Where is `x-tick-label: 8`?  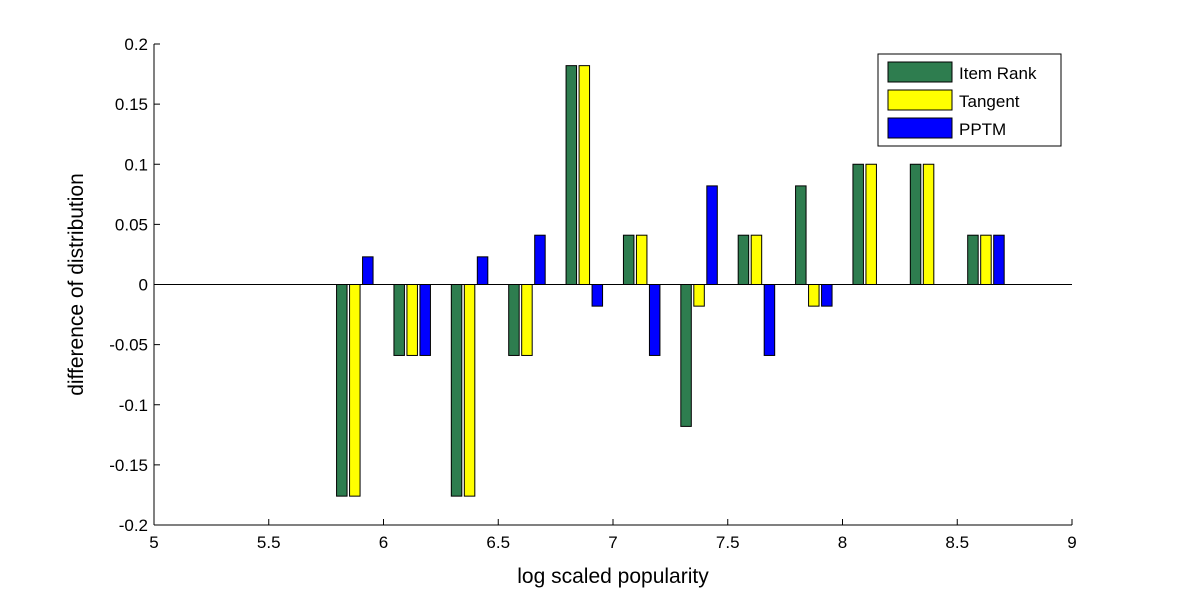 x-tick-label: 8 is located at coordinates (842, 542).